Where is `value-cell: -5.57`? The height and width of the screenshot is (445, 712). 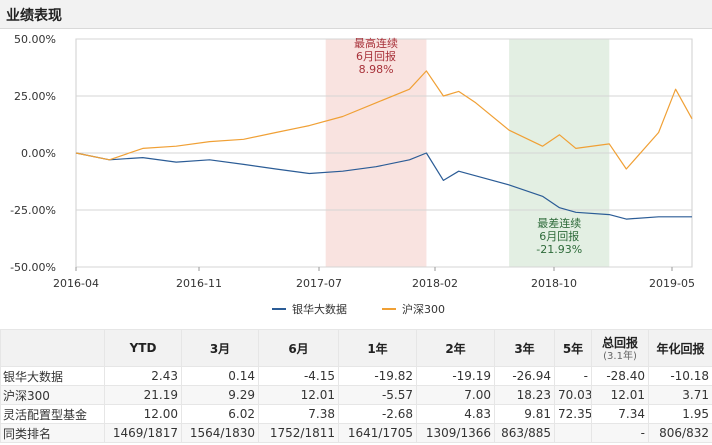
value-cell: -5.57 is located at coordinates (377, 395).